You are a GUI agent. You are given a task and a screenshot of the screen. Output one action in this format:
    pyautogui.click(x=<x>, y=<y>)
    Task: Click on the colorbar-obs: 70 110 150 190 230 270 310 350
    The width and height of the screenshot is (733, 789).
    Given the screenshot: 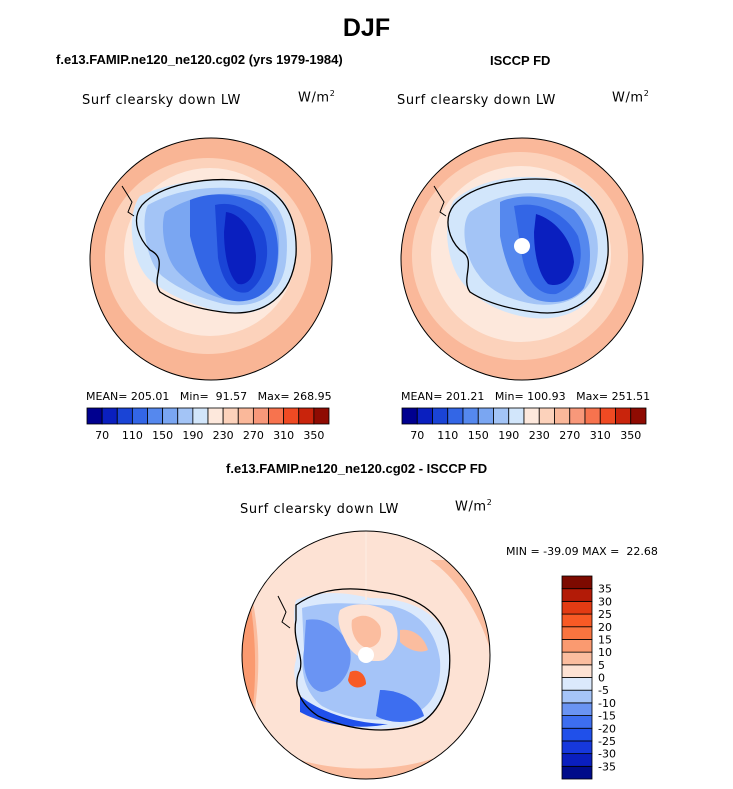 What is the action you would take?
    pyautogui.click(x=524, y=424)
    